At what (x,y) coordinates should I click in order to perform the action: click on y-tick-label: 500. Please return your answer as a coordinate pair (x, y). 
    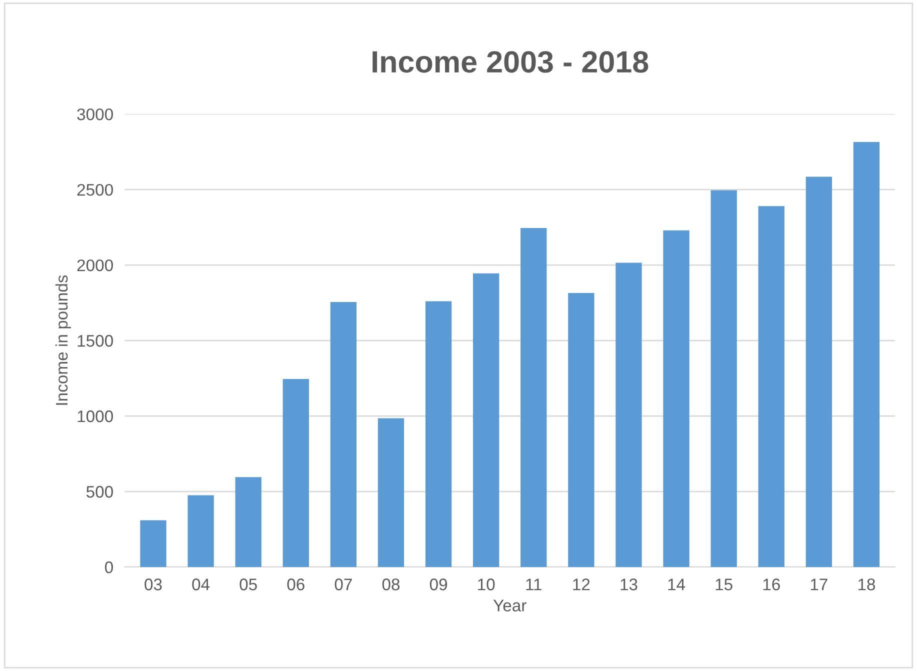
    Looking at the image, I should click on (99, 492).